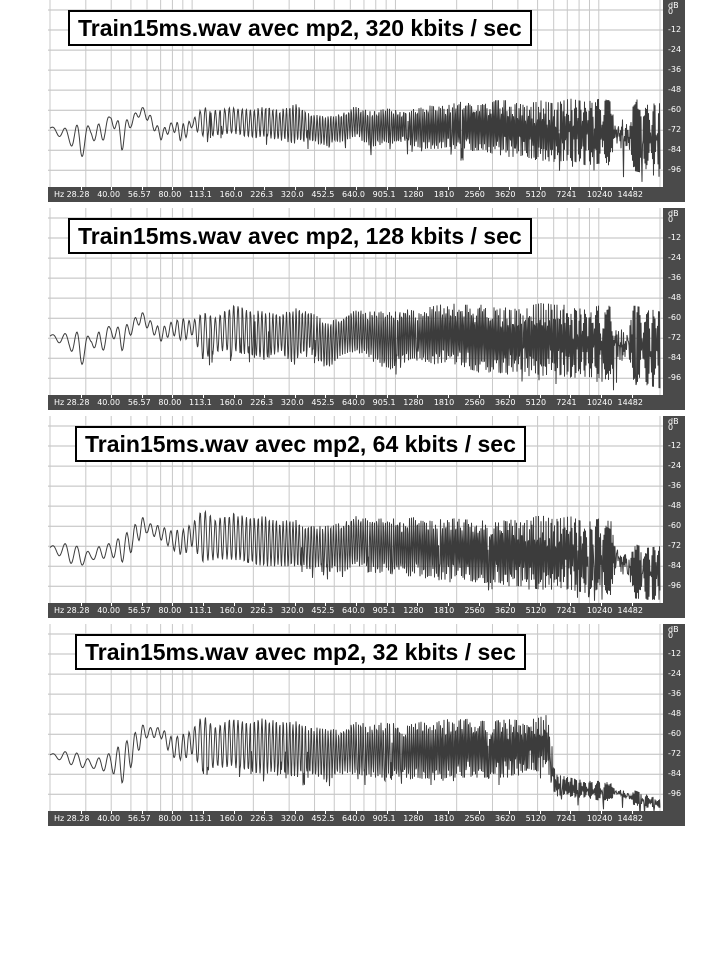 This screenshot has height=959, width=719. Describe the element at coordinates (675, 70) in the screenshot. I see `y-tick-label: -36` at that location.